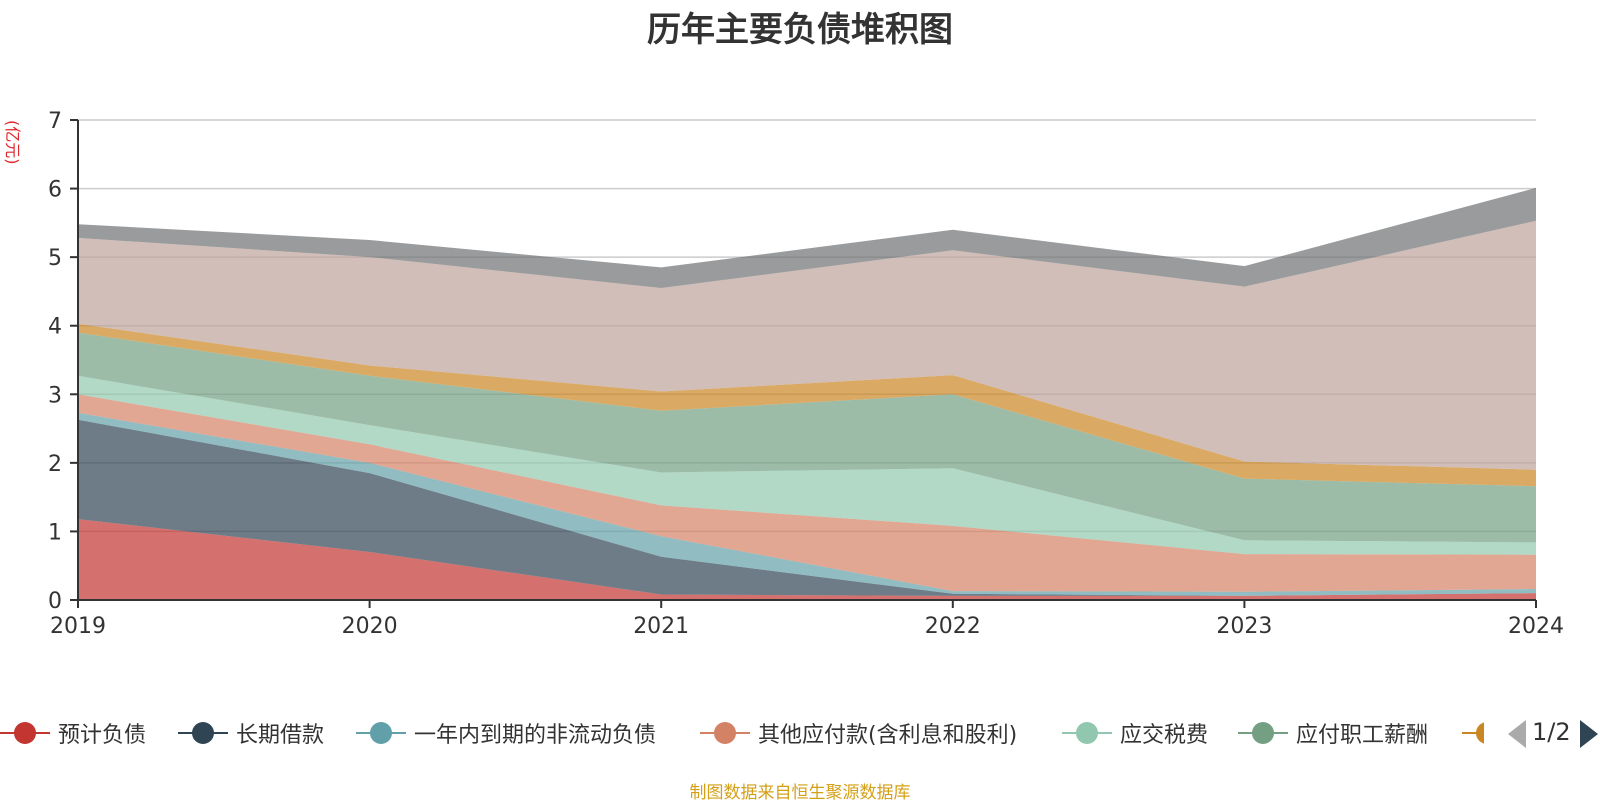 The height and width of the screenshot is (803, 1600). What do you see at coordinates (102, 735) in the screenshot?
I see `legend-label: 预计负债` at bounding box center [102, 735].